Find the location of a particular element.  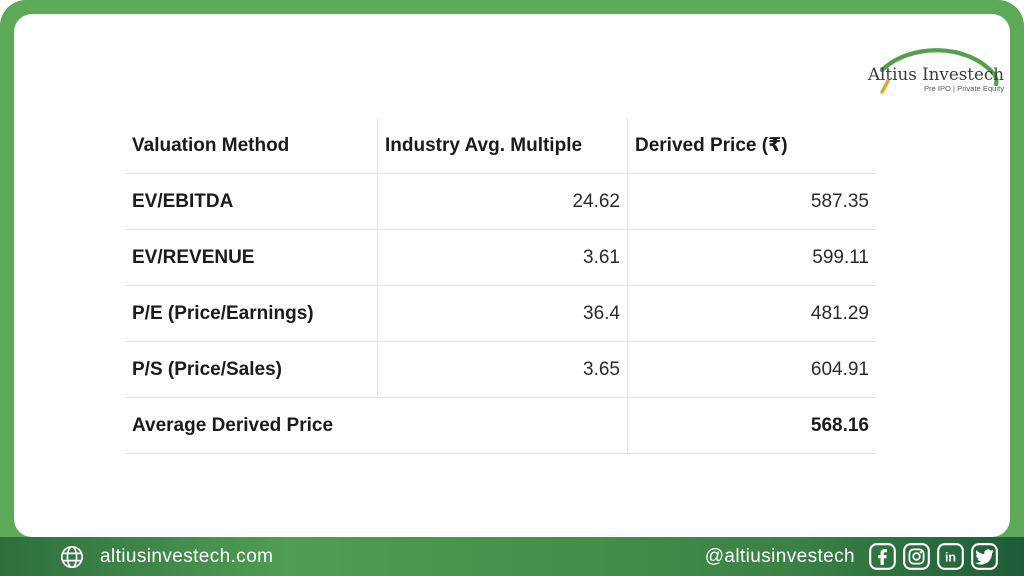

col-header-price: Derived Price (₹) is located at coordinates (751, 145).